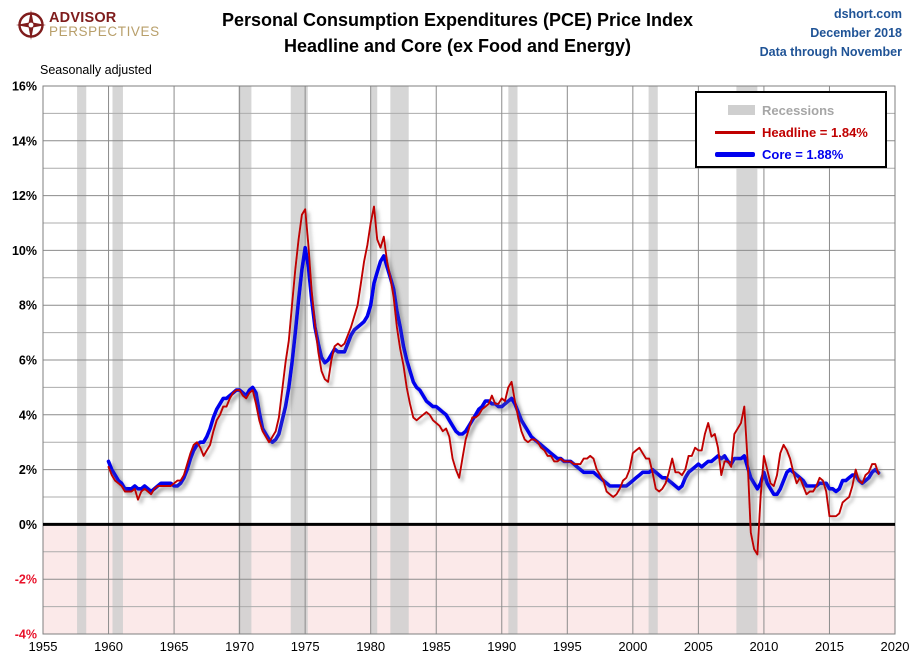 Image resolution: width=910 pixels, height=661 pixels. Describe the element at coordinates (567, 646) in the screenshot. I see `x-axis-label: 1995` at that location.